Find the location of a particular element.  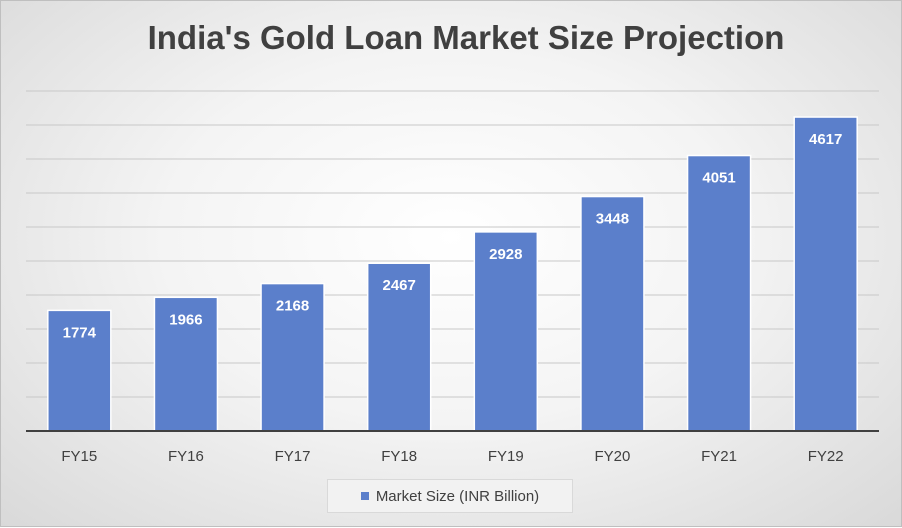

bar-fy20 is located at coordinates (612, 313).